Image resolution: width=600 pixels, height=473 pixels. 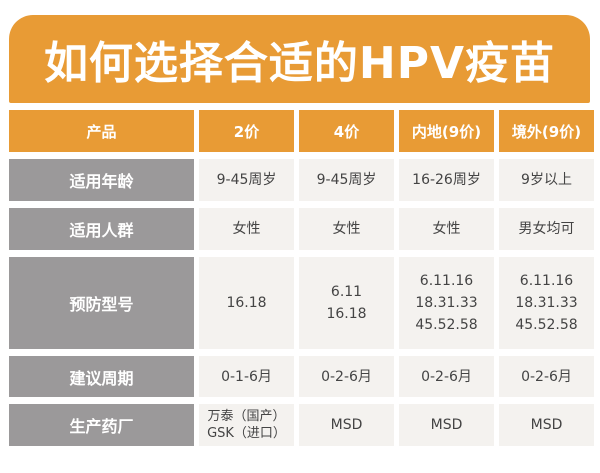 What do you see at coordinates (101, 425) in the screenshot?
I see `row-label: 生产药厂` at bounding box center [101, 425].